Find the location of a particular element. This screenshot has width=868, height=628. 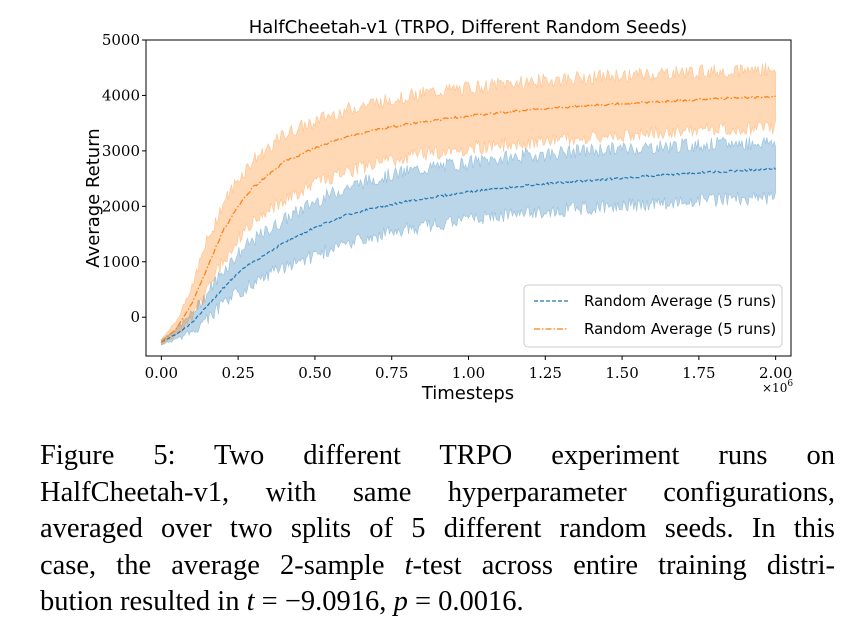

x-tick-label: 1.50 is located at coordinates (621, 373).